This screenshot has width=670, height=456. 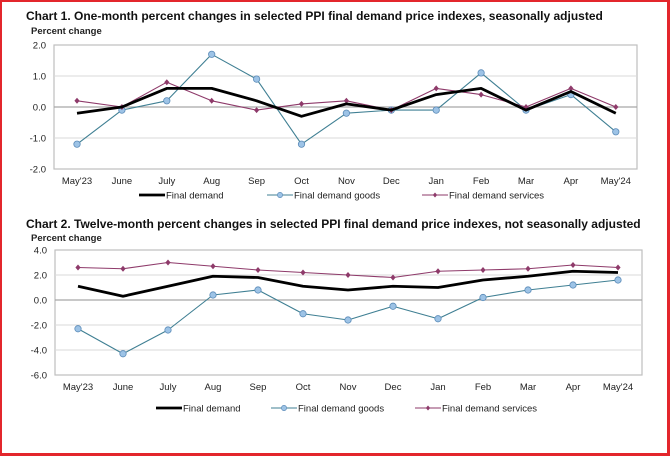 What do you see at coordinates (335, 1) in the screenshot?
I see `frame-border-top` at bounding box center [335, 1].